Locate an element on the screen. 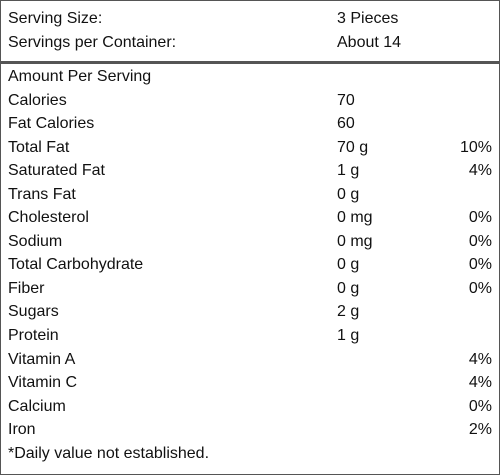  nutrient-row: Sugars 2 g is located at coordinates (250, 312).